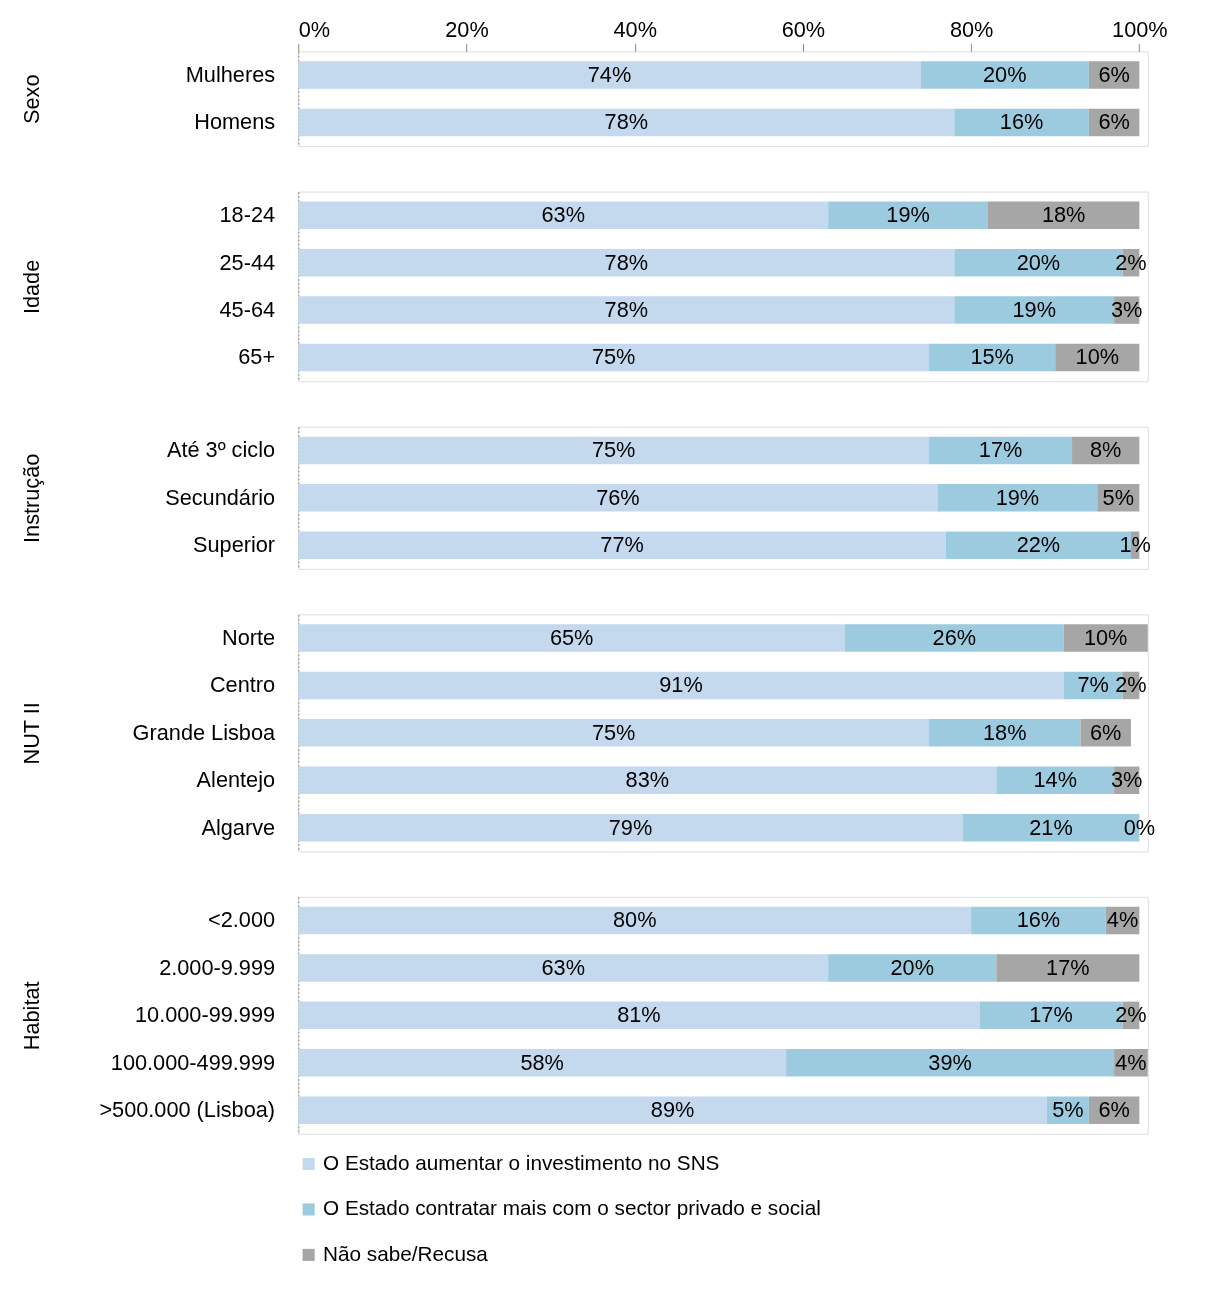  What do you see at coordinates (1140, 30) in the screenshot?
I see `x-tick-label: 100%` at bounding box center [1140, 30].